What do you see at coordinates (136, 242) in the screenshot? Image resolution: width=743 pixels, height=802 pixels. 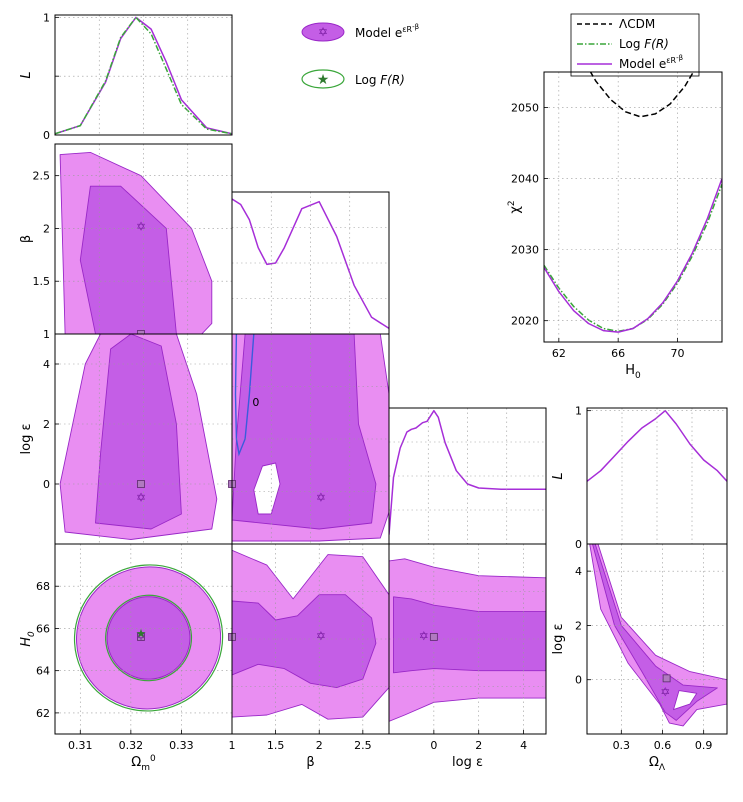 I see `panel-beta-omega-plot-area` at bounding box center [136, 242].